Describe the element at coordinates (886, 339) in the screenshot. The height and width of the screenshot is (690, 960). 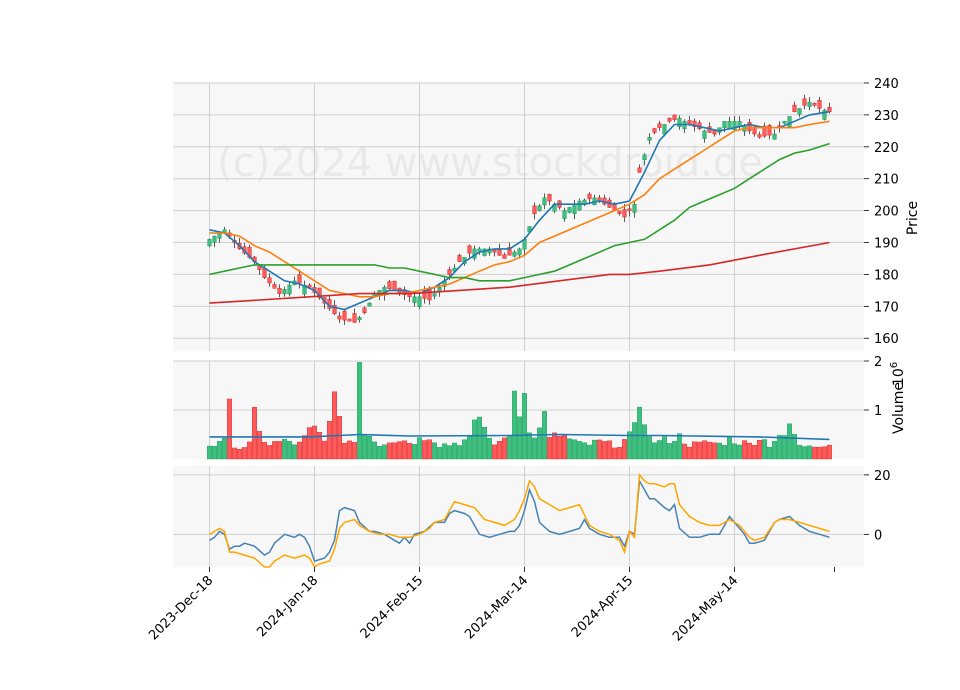
I see `price-tick-label: 160` at that location.